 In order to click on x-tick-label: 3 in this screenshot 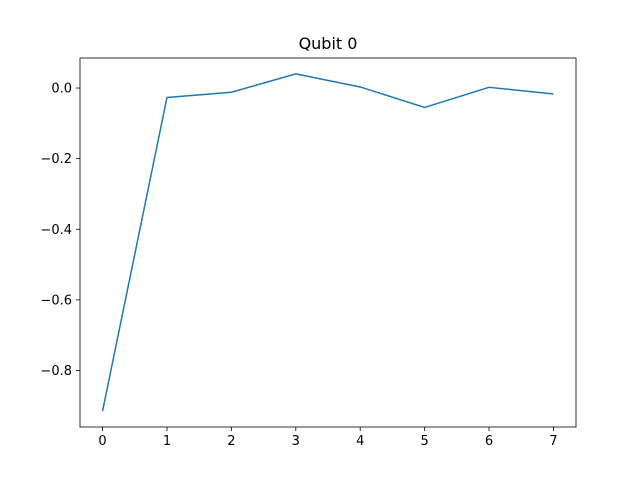, I will do `click(296, 441)`.